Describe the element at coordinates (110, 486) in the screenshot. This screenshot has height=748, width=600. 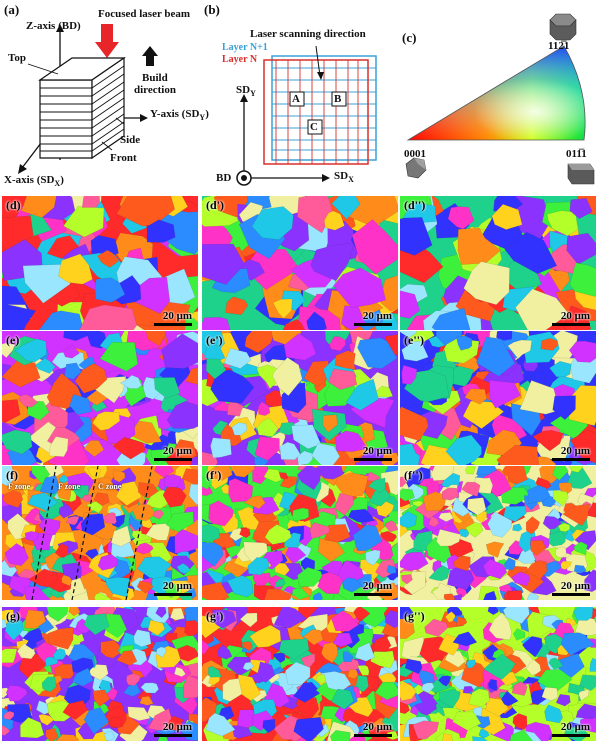
I see `zone-label: C zone` at that location.